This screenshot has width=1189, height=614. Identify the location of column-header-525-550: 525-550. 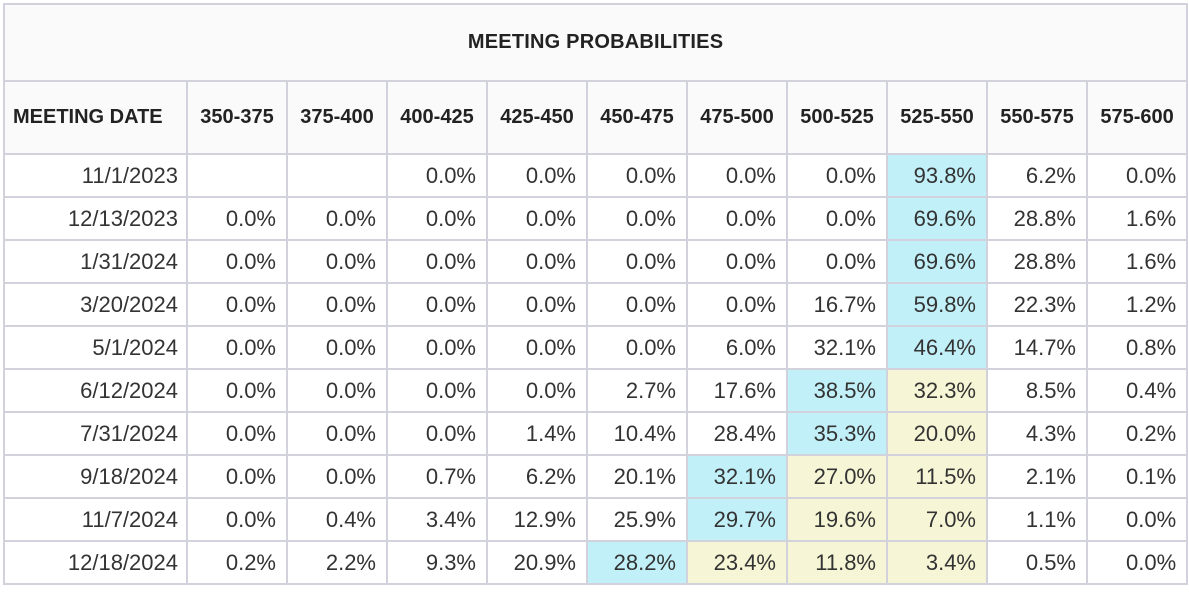
(937, 117).